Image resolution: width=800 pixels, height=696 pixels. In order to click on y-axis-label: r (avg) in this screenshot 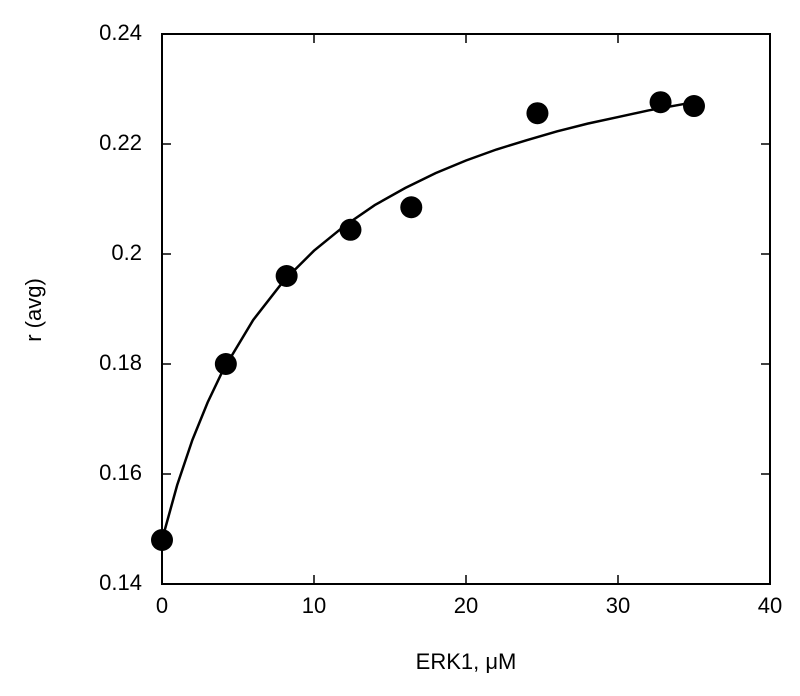, I will do `click(33, 310)`.